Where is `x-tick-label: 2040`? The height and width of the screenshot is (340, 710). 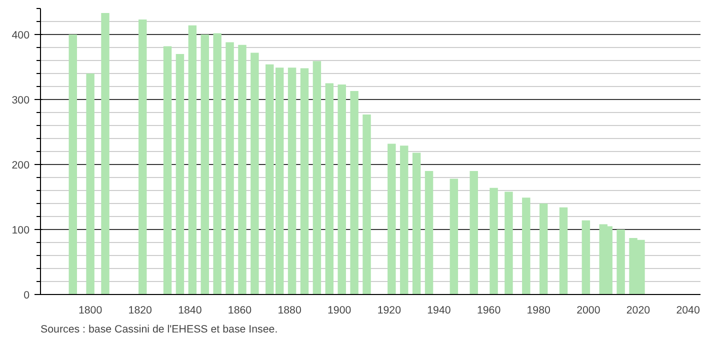 x-tick-label: 2040 is located at coordinates (688, 310).